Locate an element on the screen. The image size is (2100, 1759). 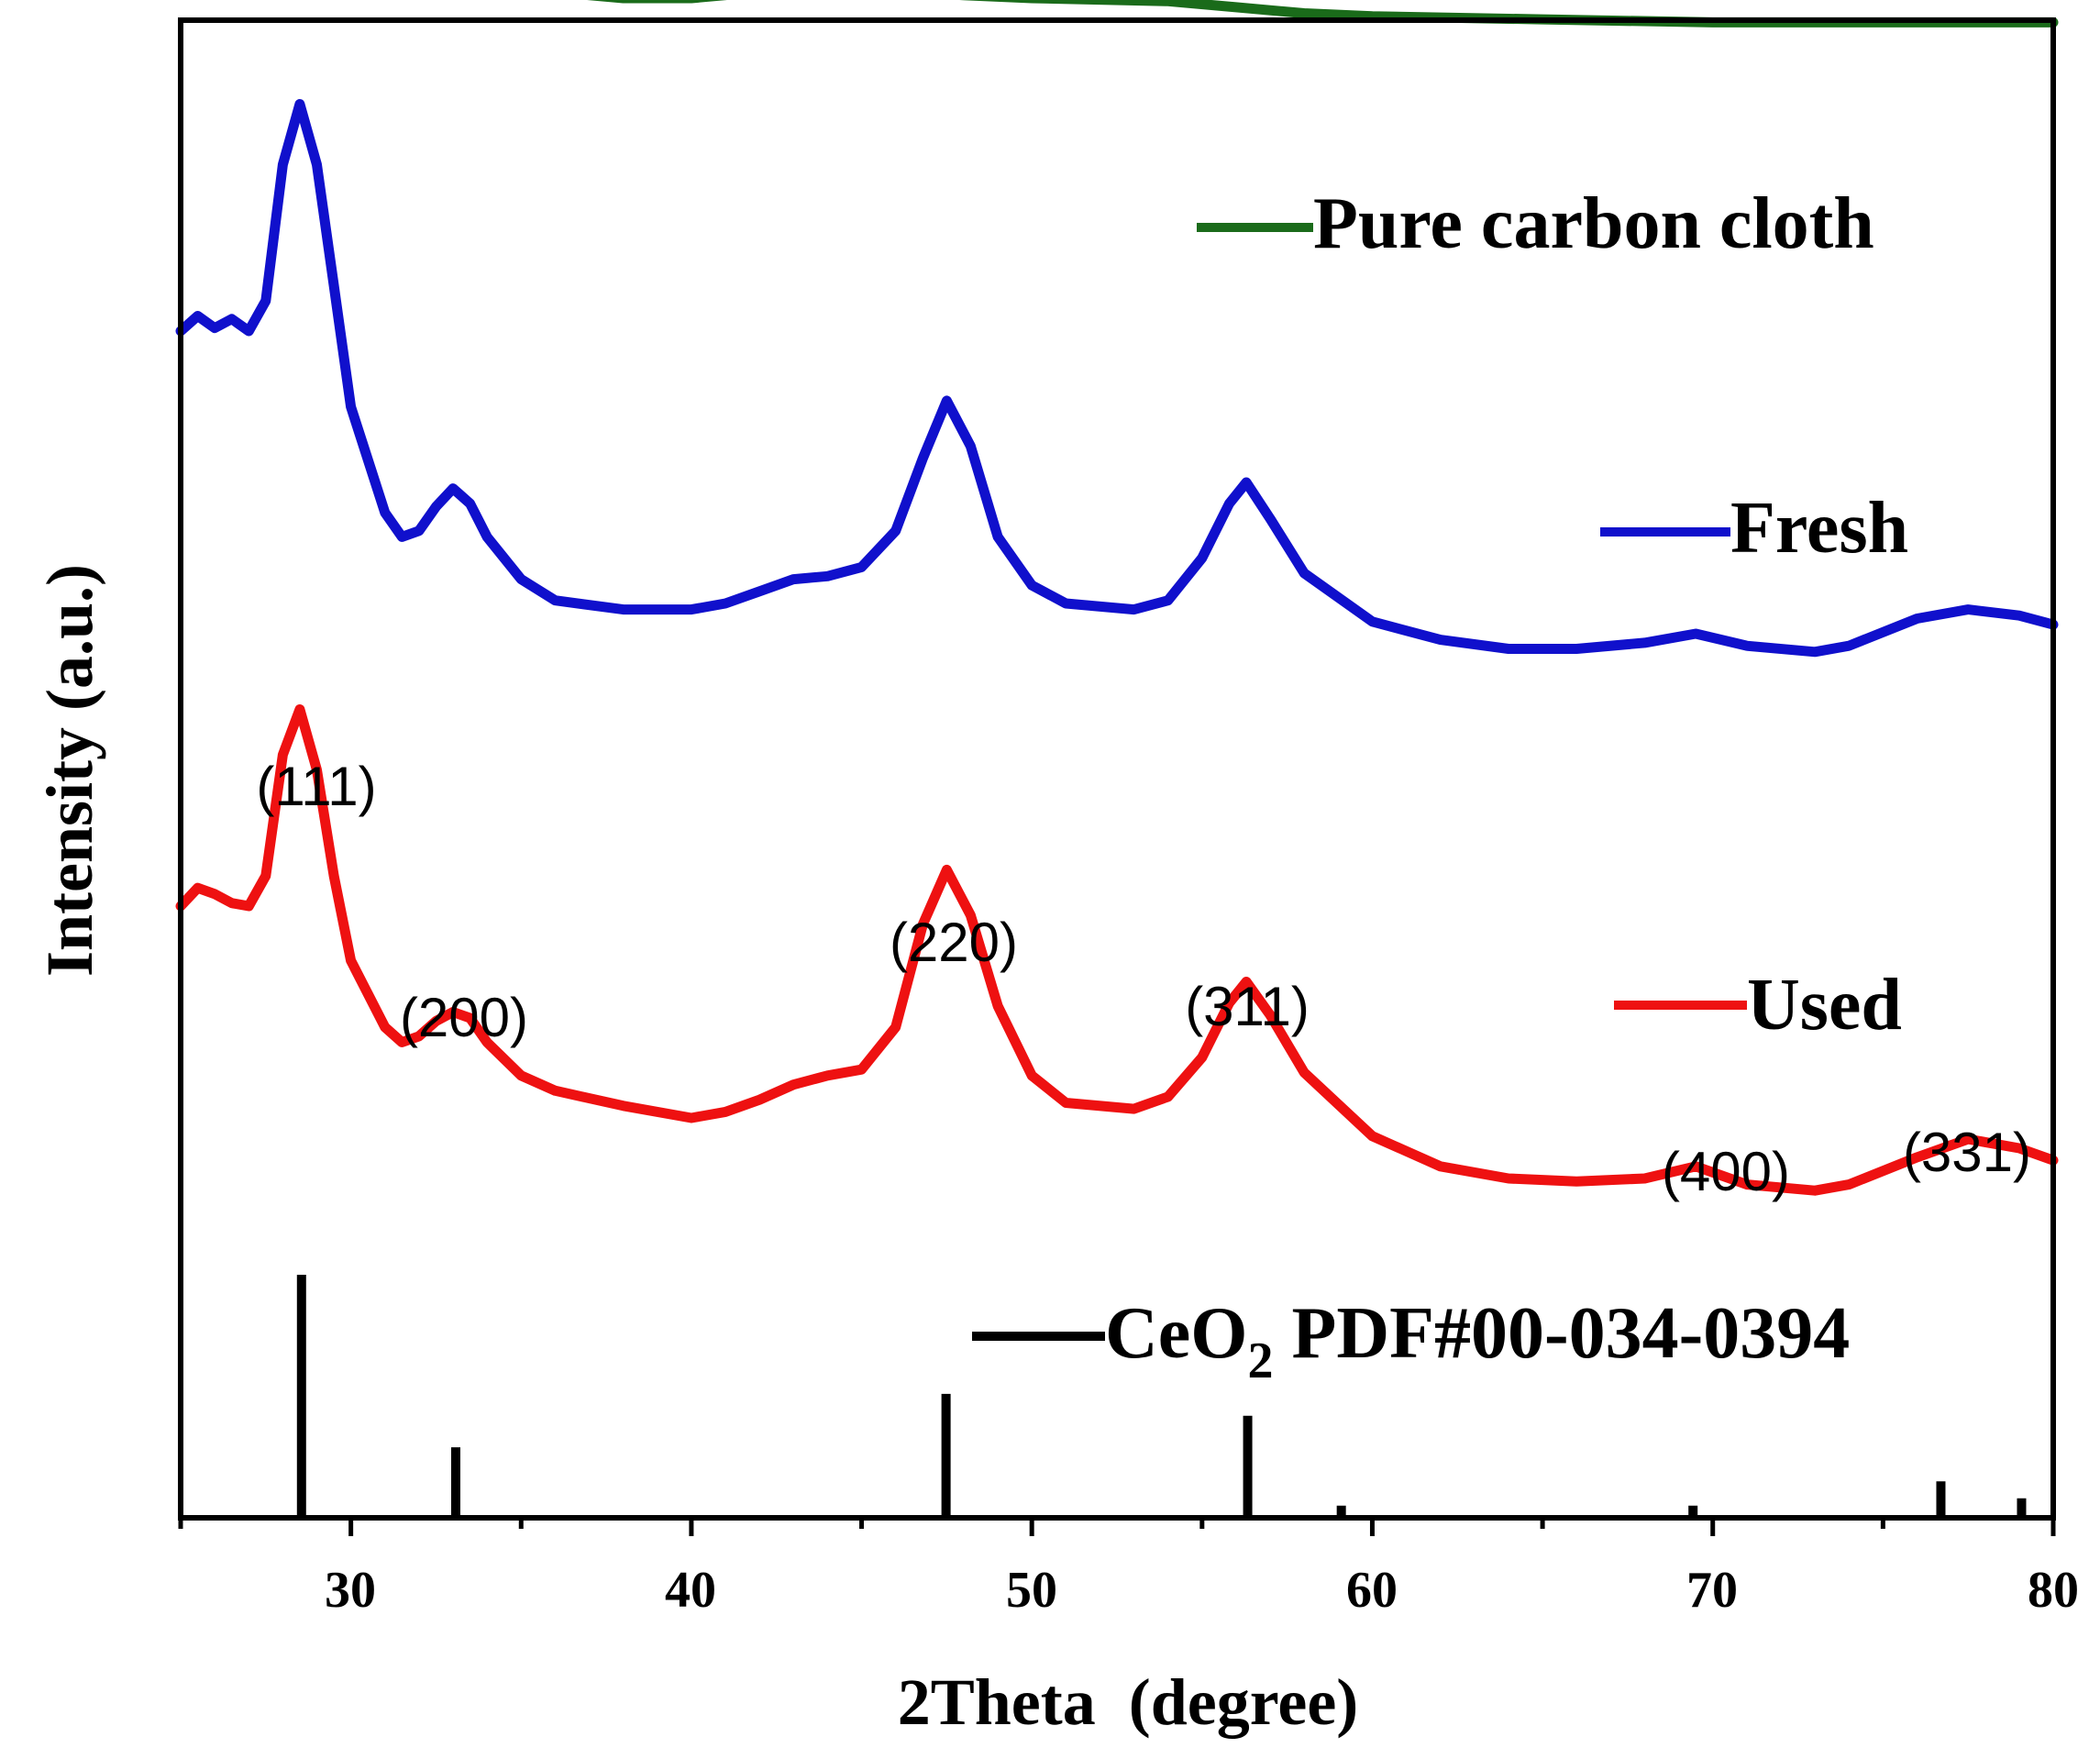
x-tick-label: 60 is located at coordinates (1372, 1590).